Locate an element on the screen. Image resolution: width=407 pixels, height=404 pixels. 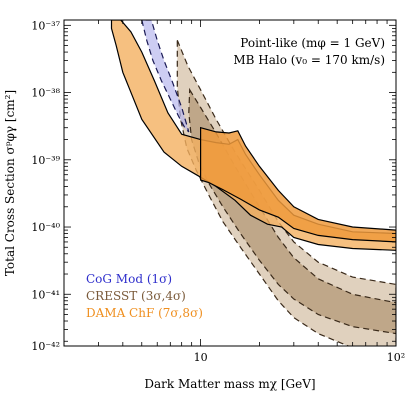
legend-cresst: CRESST (3σ,4σ) is located at coordinates (136, 296).